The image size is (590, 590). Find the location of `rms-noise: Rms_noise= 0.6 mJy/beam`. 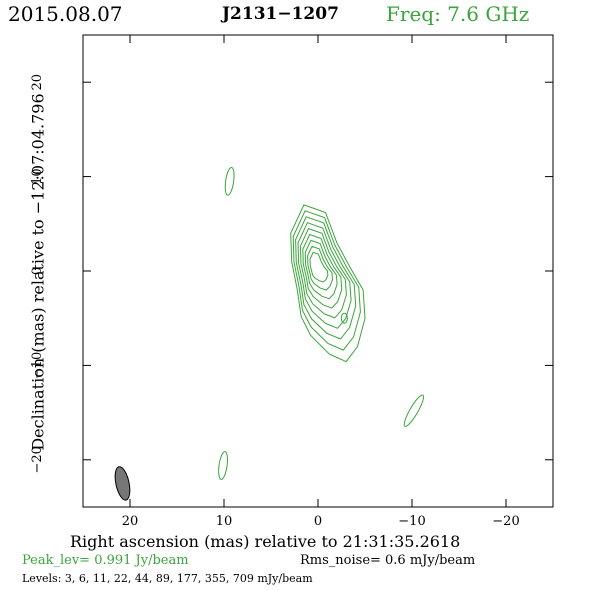

rms-noise: Rms_noise= 0.6 mJy/beam is located at coordinates (388, 560).